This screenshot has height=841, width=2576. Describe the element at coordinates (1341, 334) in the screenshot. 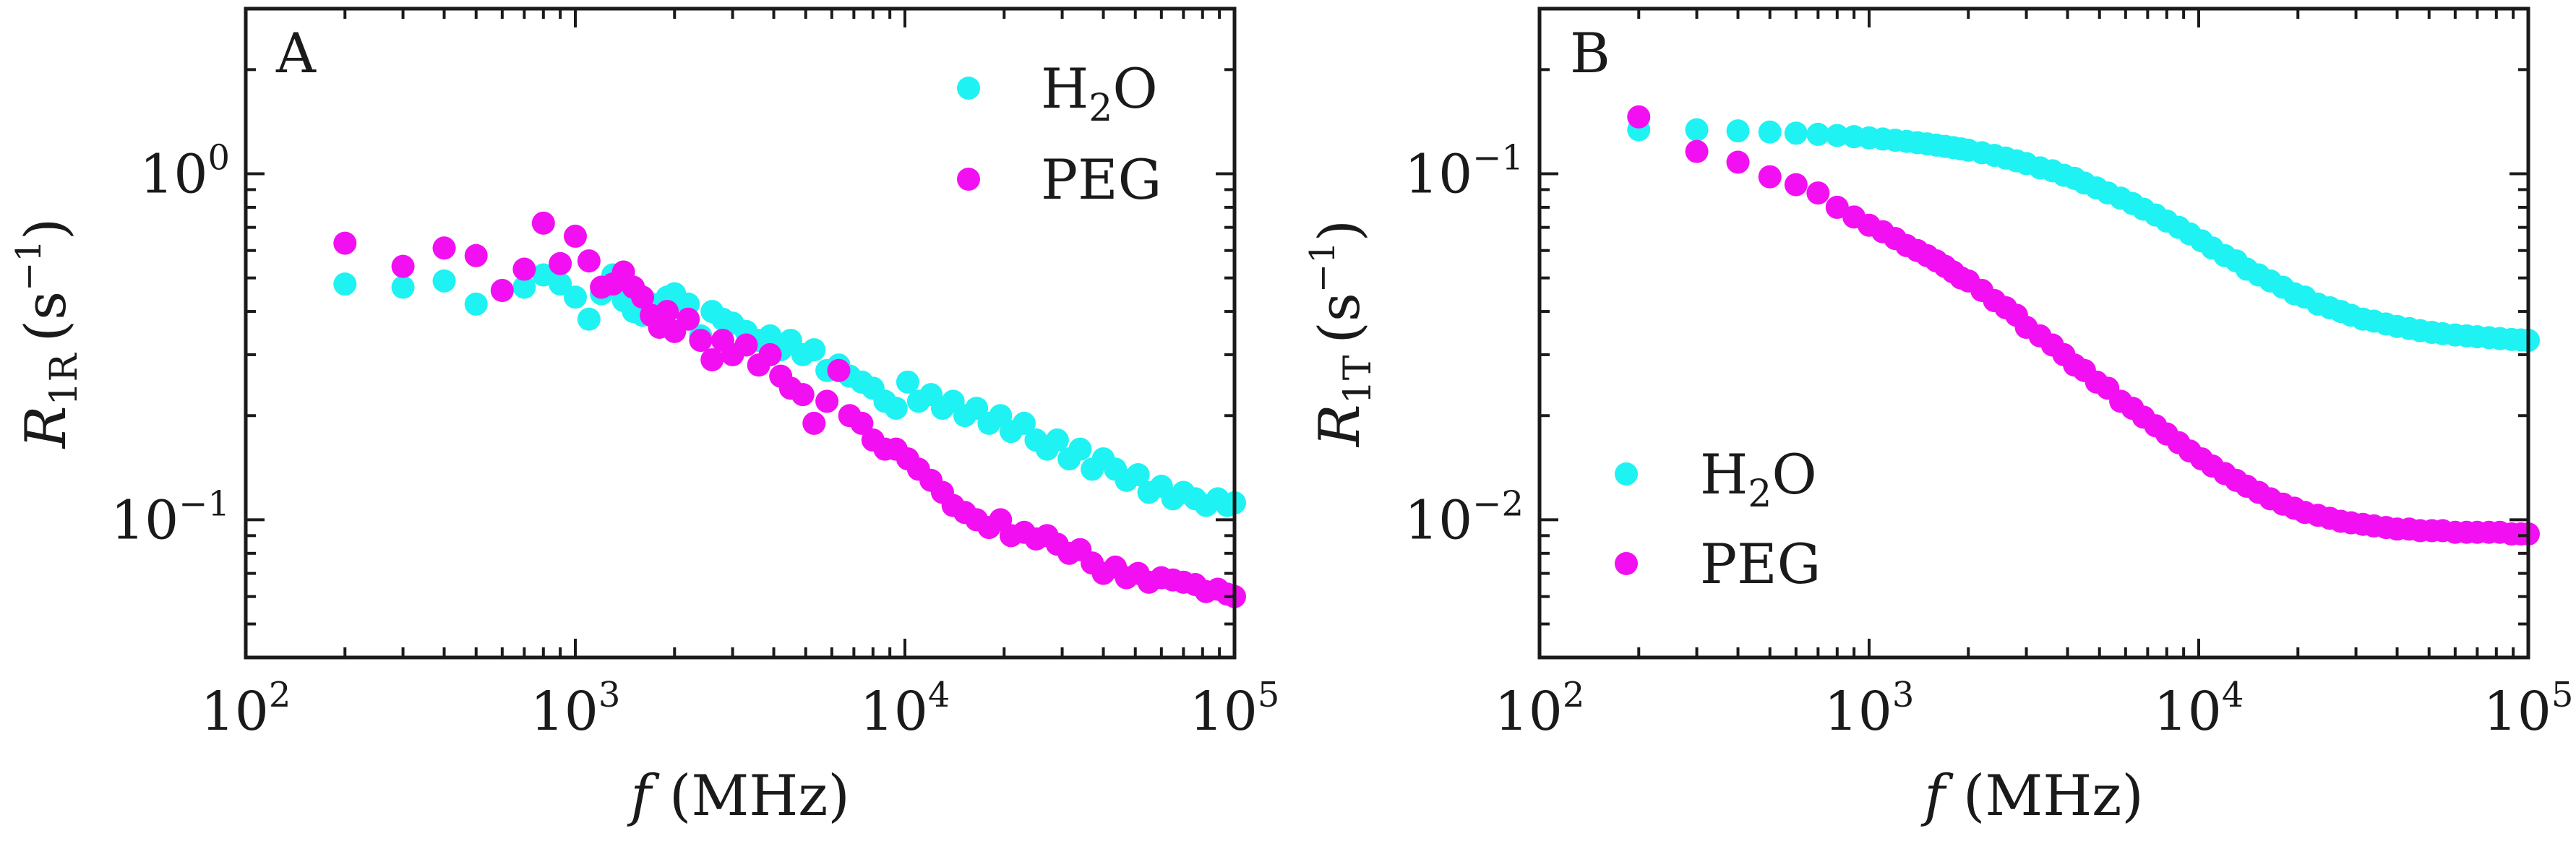

I see `y-axis-label: R1T(s−1)` at that location.